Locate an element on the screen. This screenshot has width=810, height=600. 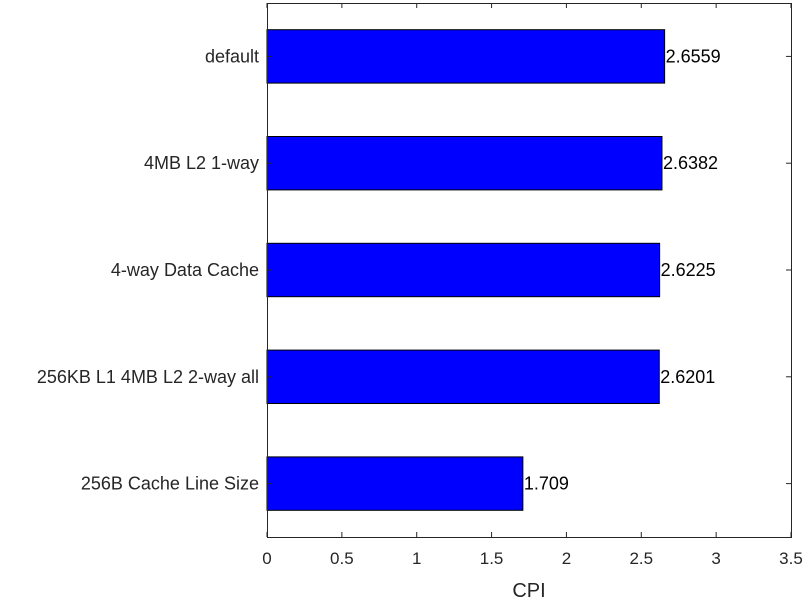
category-label: 4MB L2 1-way is located at coordinates (201, 163).